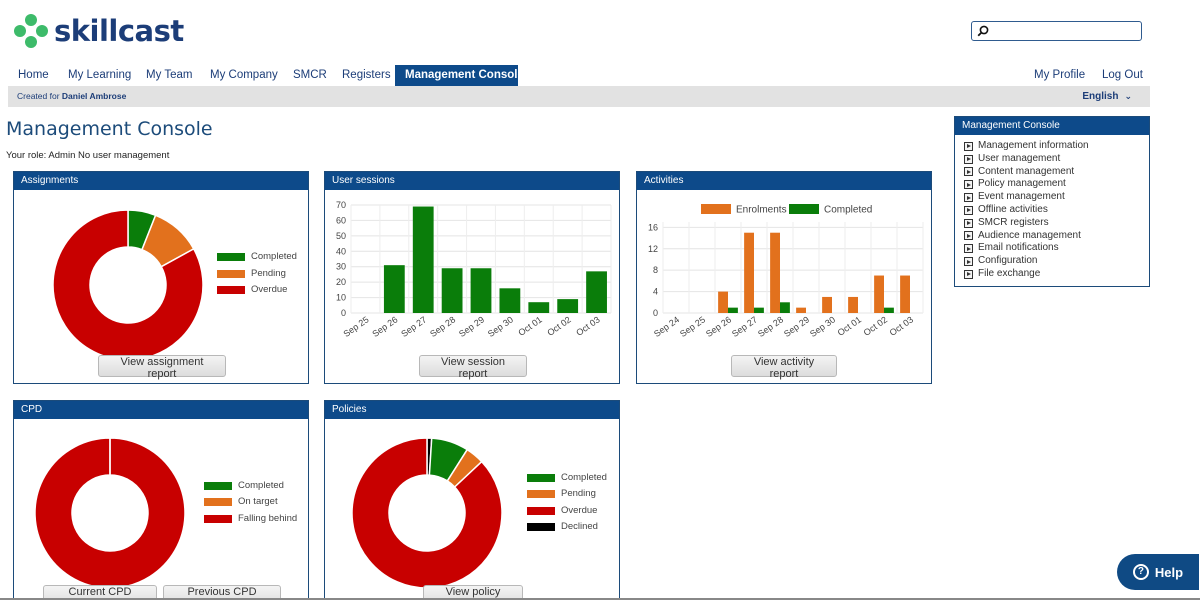  I want to click on created-for-user: Daniel Ambrose, so click(94, 96).